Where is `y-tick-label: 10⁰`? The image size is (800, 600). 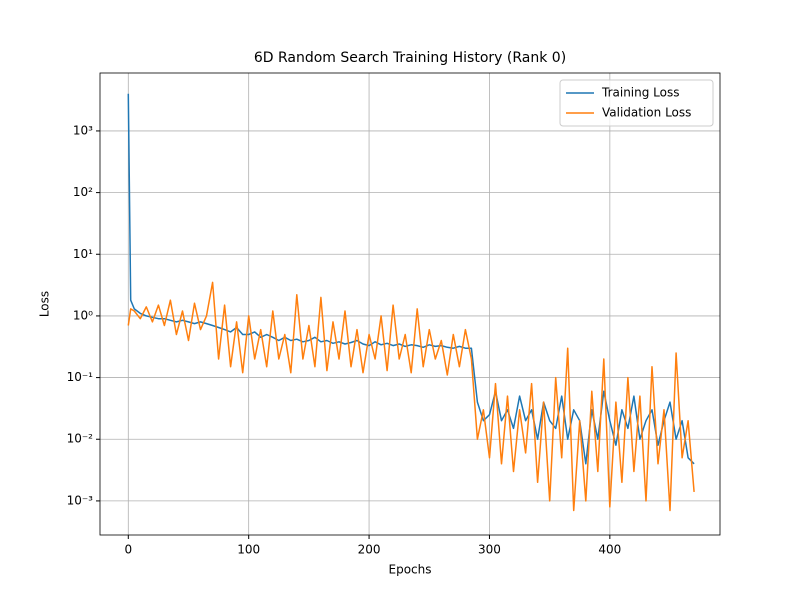
y-tick-label: 10⁰ is located at coordinates (83, 315).